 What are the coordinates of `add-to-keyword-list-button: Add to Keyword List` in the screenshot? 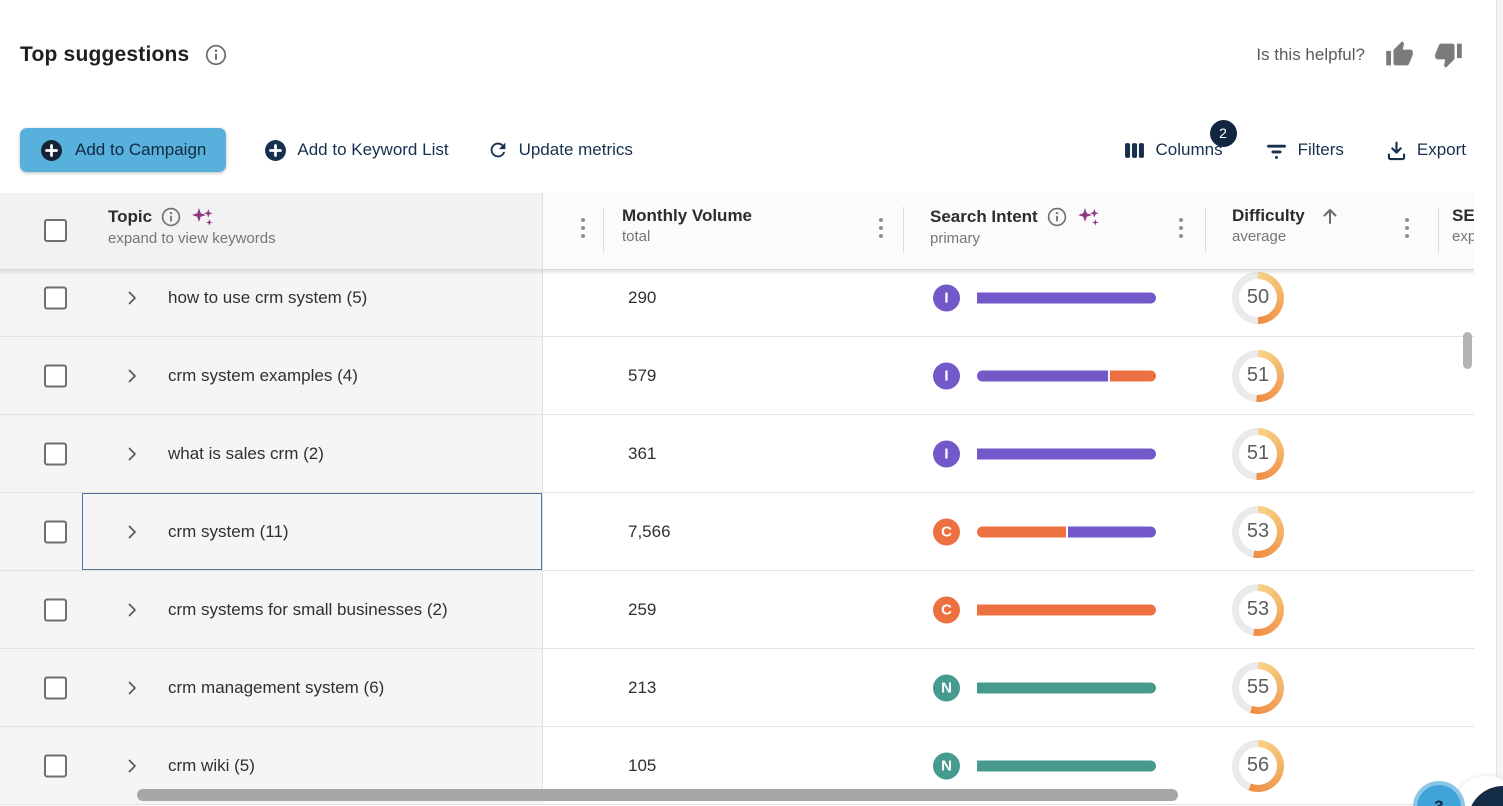 It's located at (356, 150).